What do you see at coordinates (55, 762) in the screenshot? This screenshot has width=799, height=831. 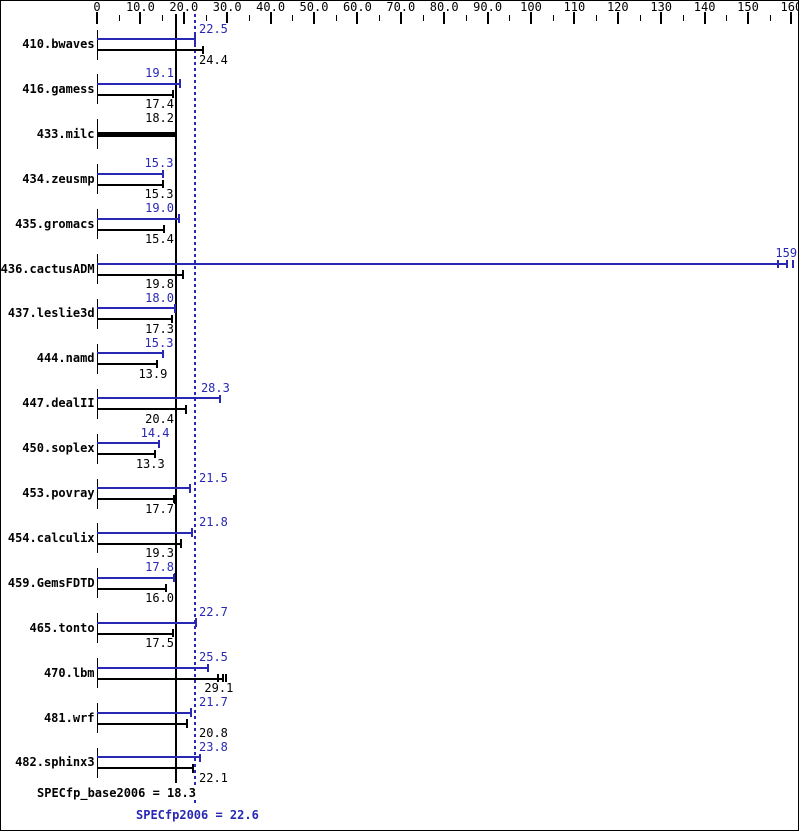 I see `benchmark-label: 482.sphinx3` at bounding box center [55, 762].